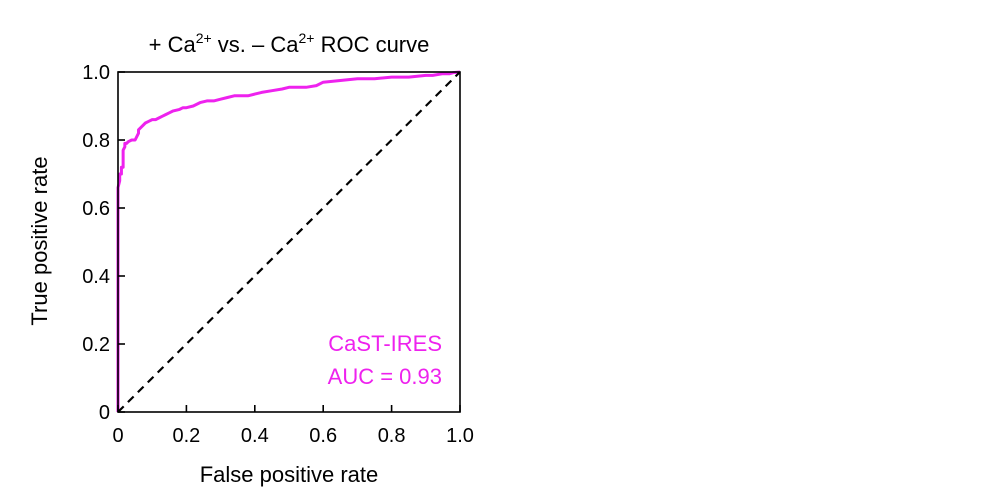  Describe the element at coordinates (96, 345) in the screenshot. I see `y-tick-label: 0.2` at that location.